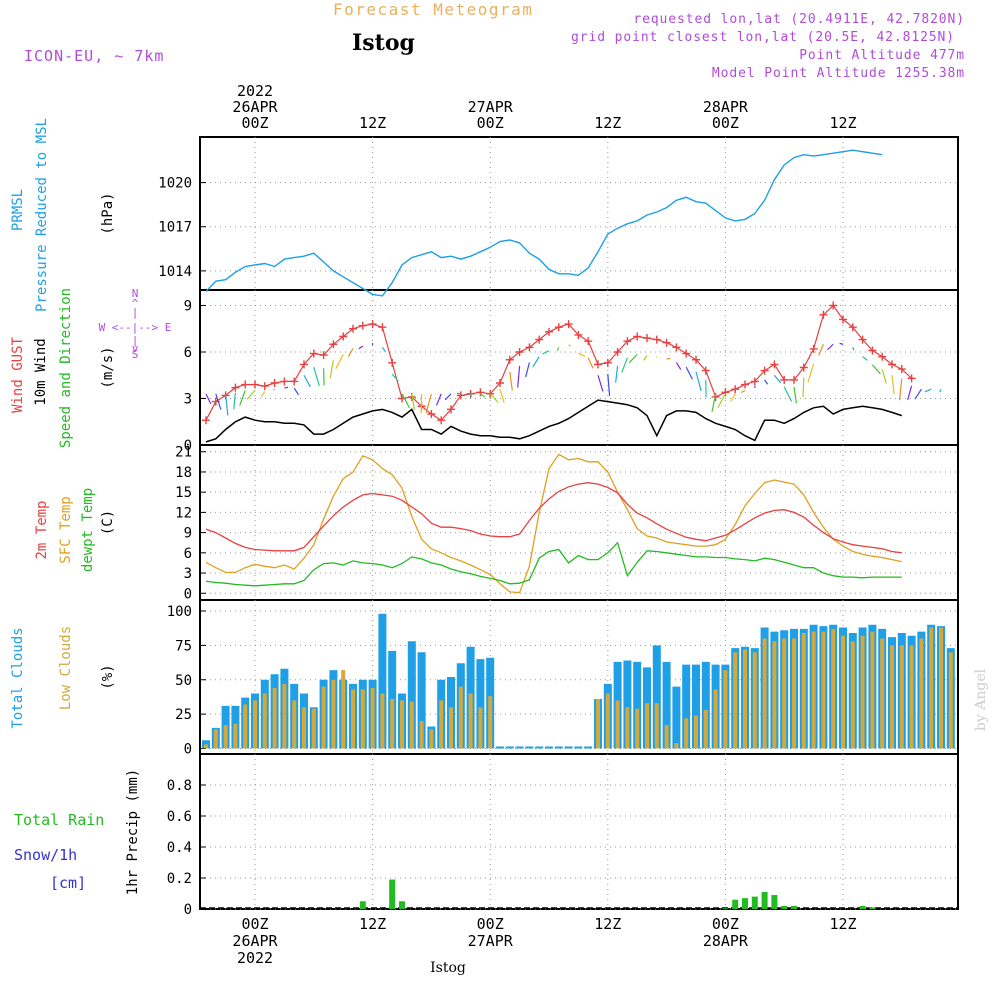 Image resolution: width=1000 pixels, height=1000 pixels. I want to click on bottom-time-label: 26APR, so click(255, 941).